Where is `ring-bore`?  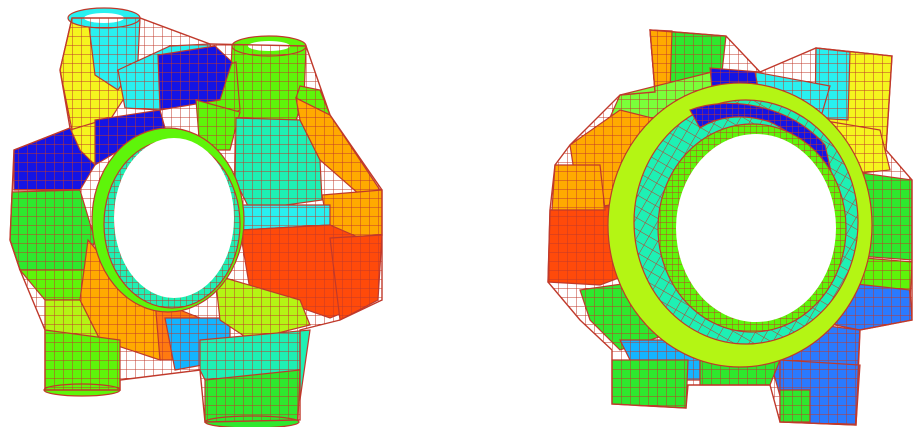
ring-bore is located at coordinates (168, 220).